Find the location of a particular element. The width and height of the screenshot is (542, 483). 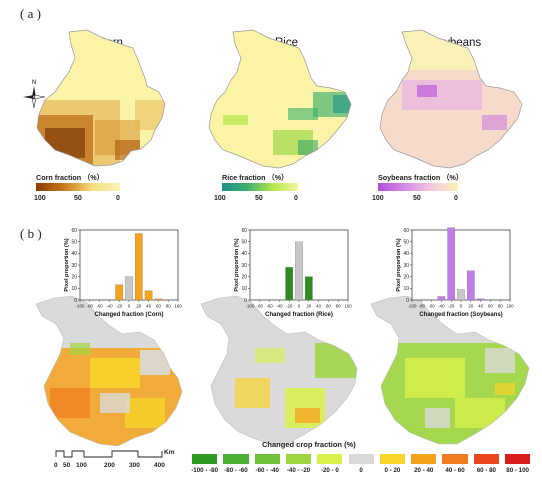

corn-colorbar-tick: 0 is located at coordinates (118, 198).